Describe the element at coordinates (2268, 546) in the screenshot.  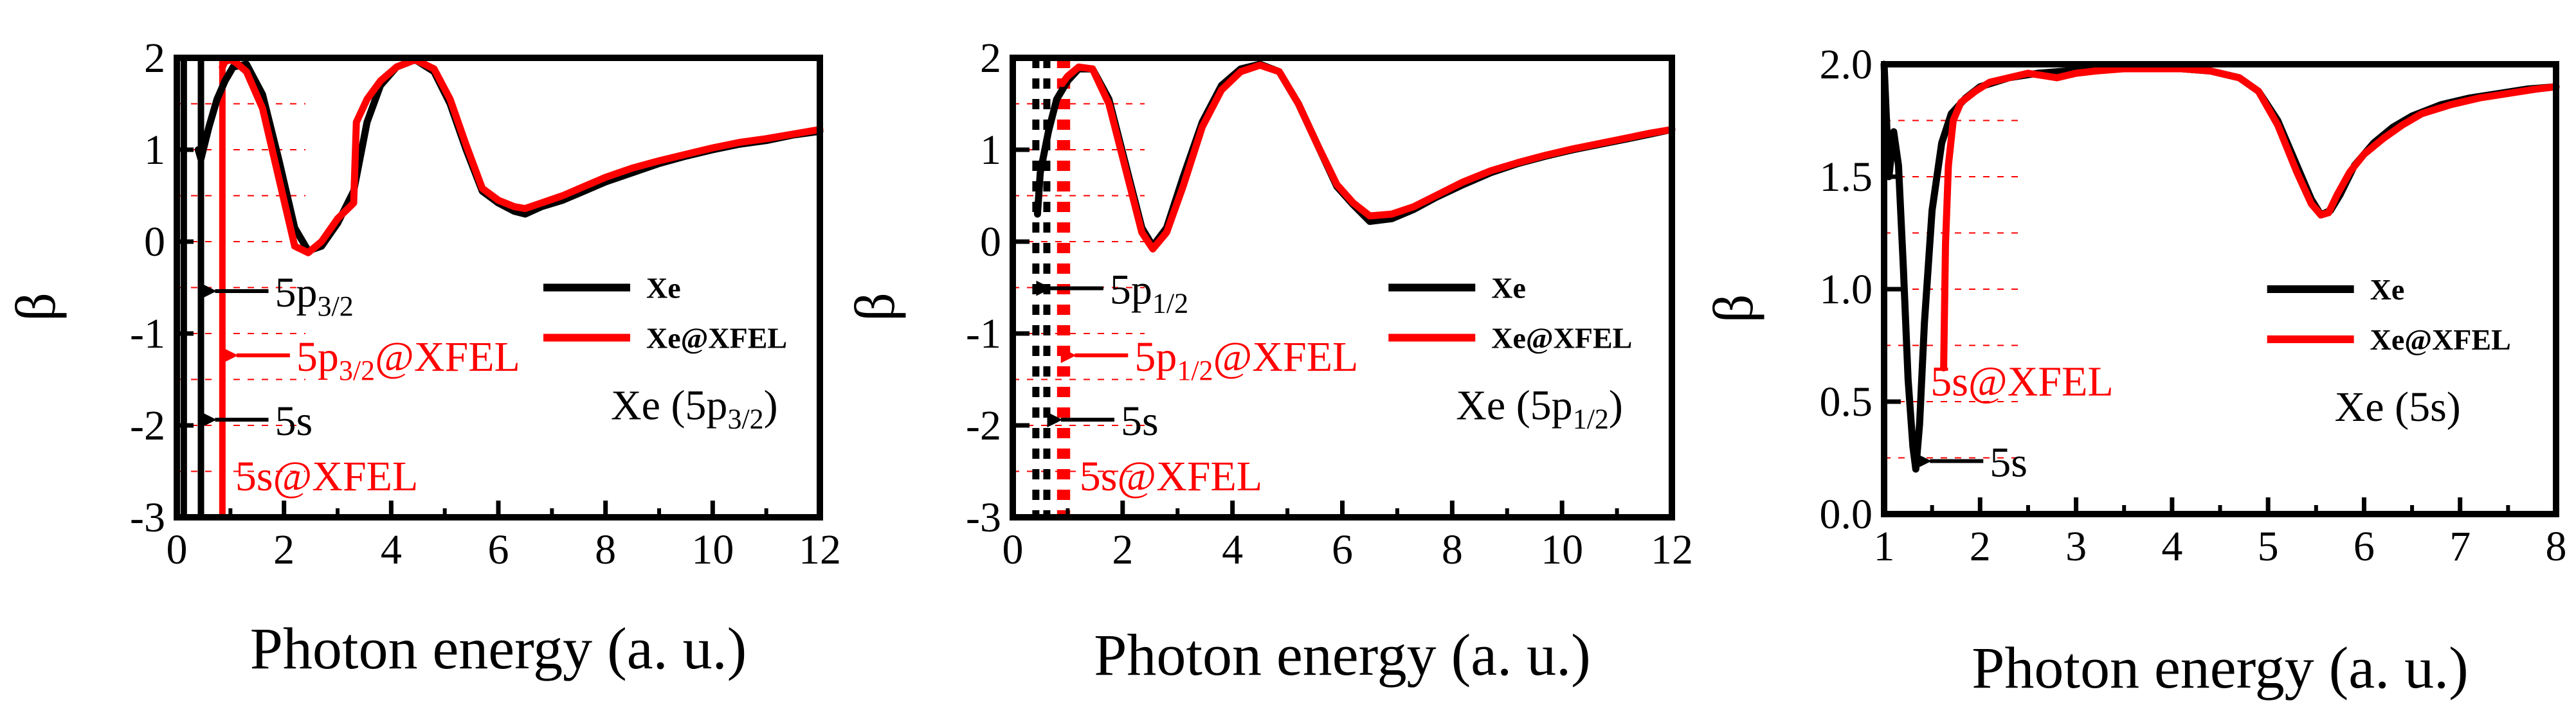
I see `x-tick-label: 5` at that location.